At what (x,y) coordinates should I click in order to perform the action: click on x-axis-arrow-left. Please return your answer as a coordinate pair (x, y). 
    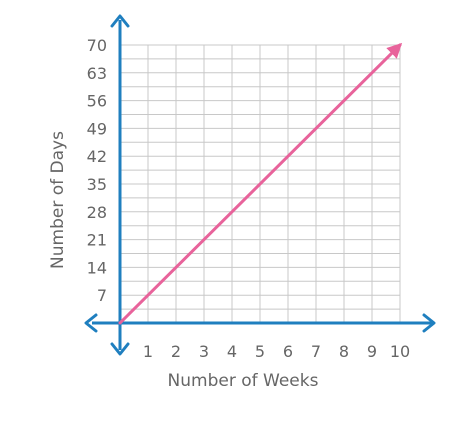
    Looking at the image, I should click on (91, 323).